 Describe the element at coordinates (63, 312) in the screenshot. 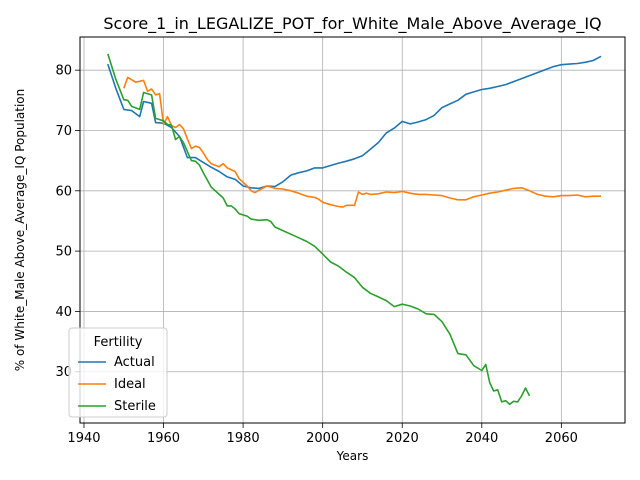

I see `y-tick-label: 40` at that location.